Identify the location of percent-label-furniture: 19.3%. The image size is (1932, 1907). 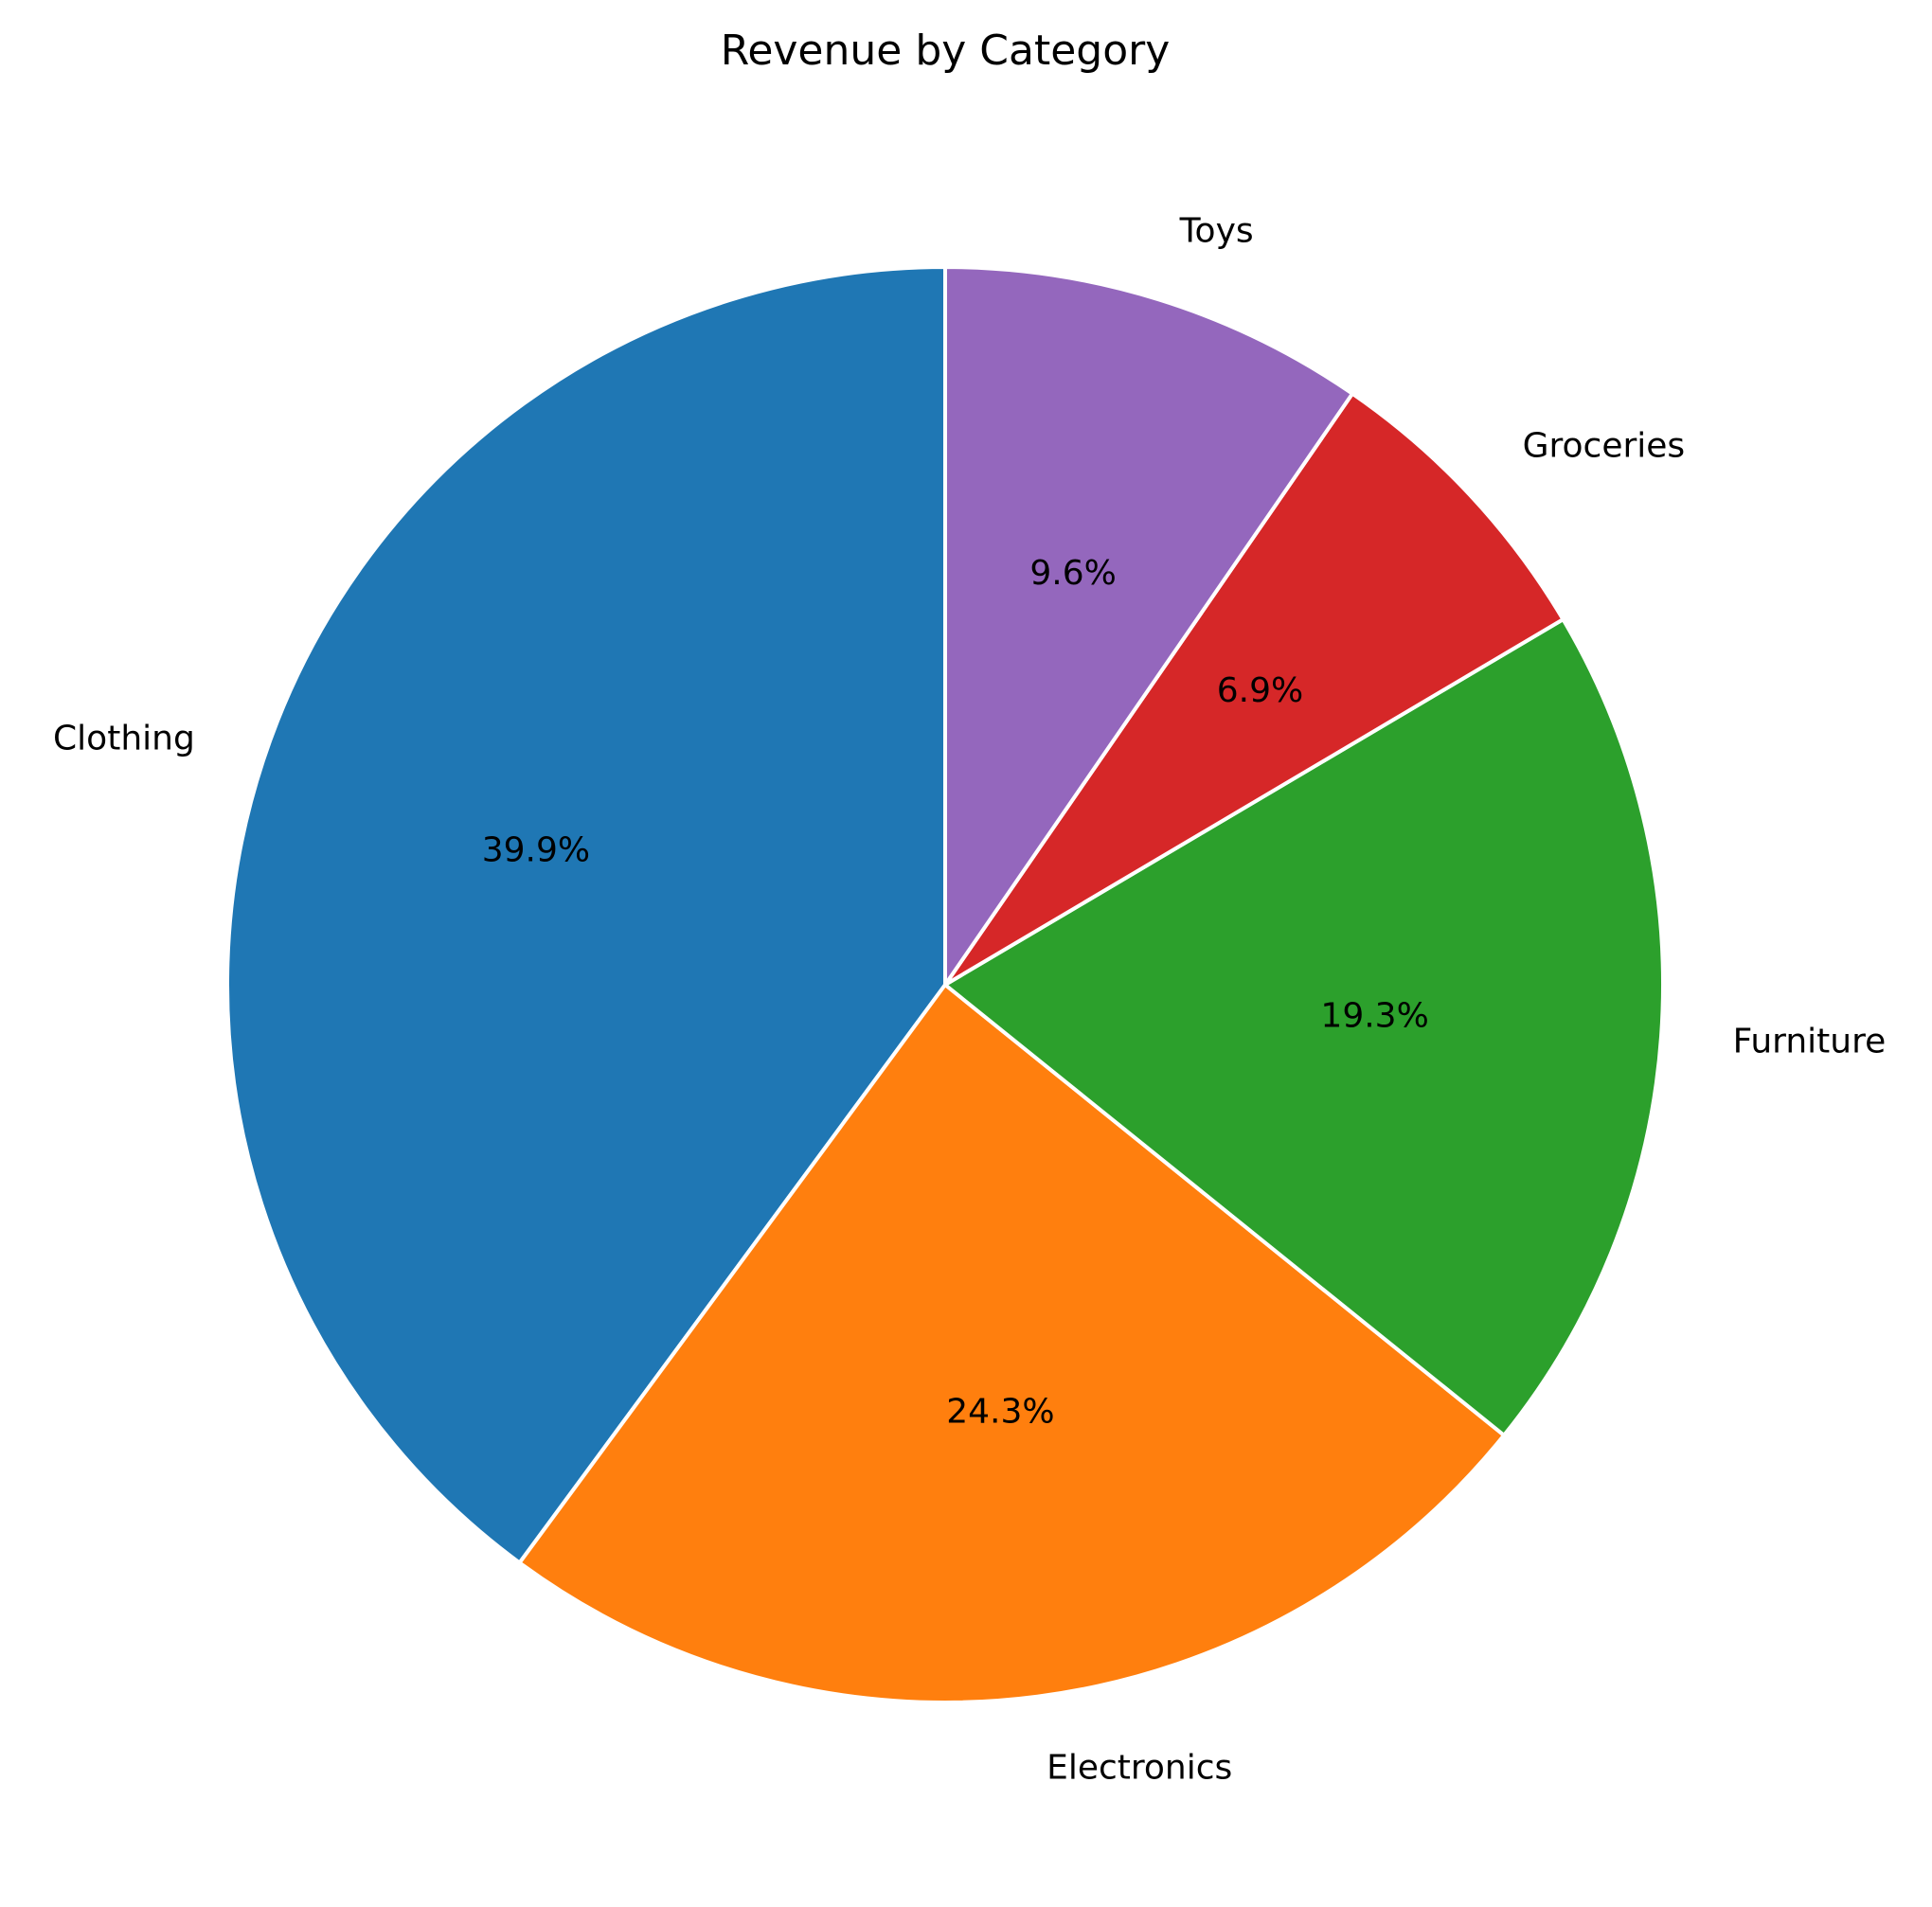
(1374, 1015).